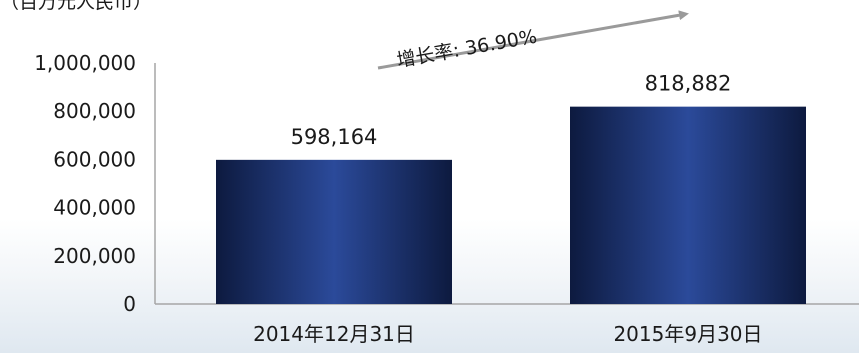 Image resolution: width=859 pixels, height=353 pixels. What do you see at coordinates (94, 256) in the screenshot?
I see `y-tick-label: 200,000` at bounding box center [94, 256].